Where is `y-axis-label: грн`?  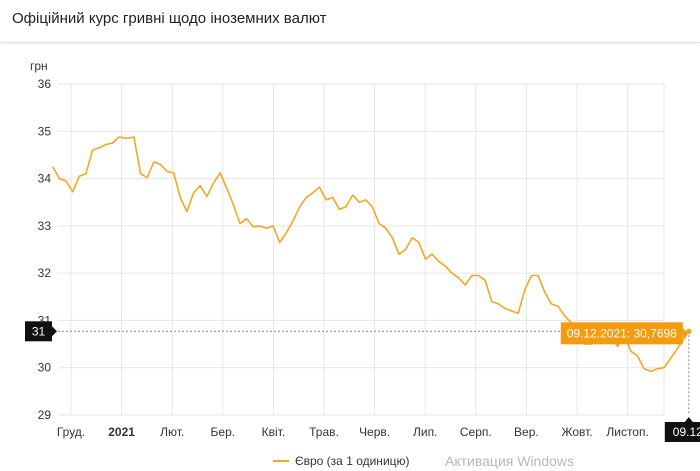 y-axis-label: грн is located at coordinates (39, 66).